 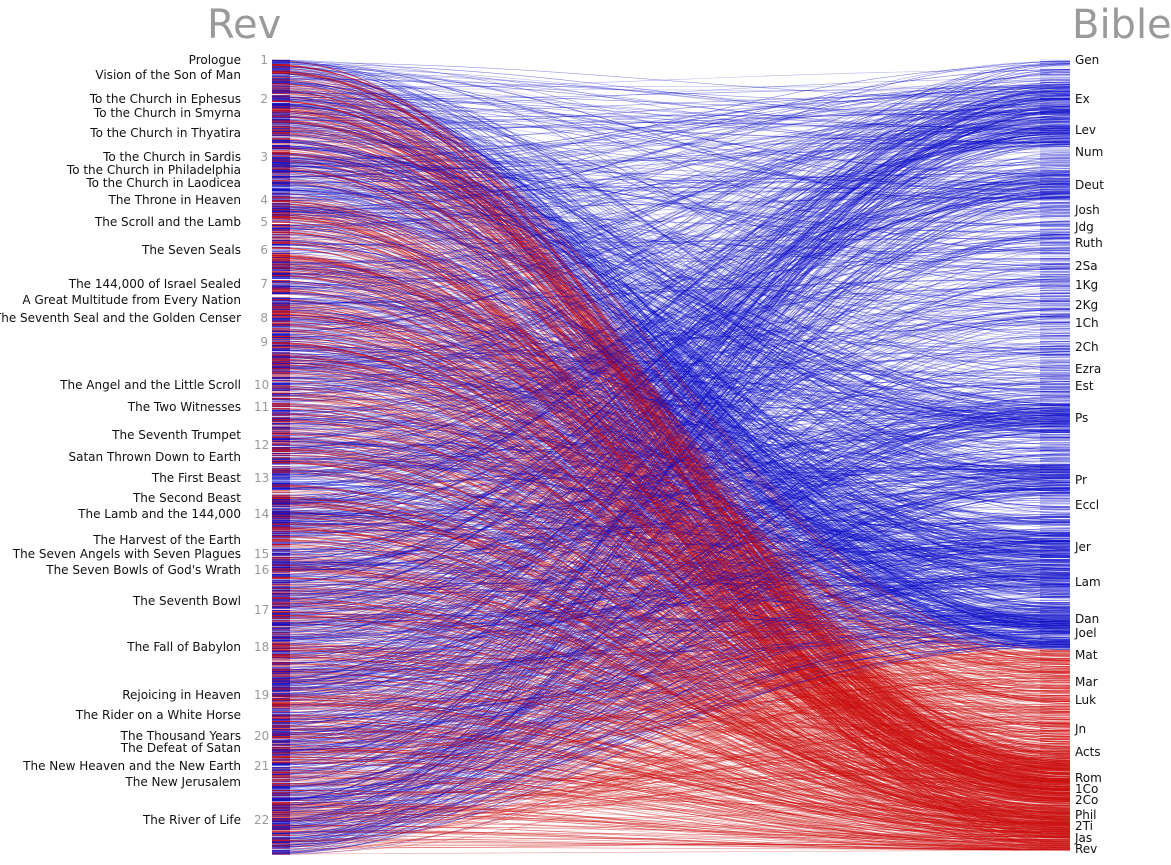 I want to click on right-axis-title: Bible, so click(x=1121, y=25).